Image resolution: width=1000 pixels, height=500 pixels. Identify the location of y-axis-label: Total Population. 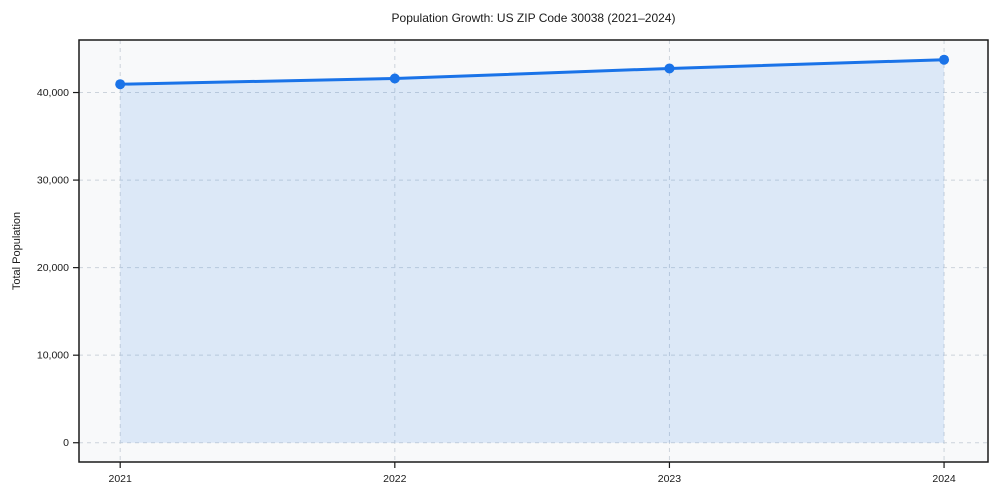
(17, 251).